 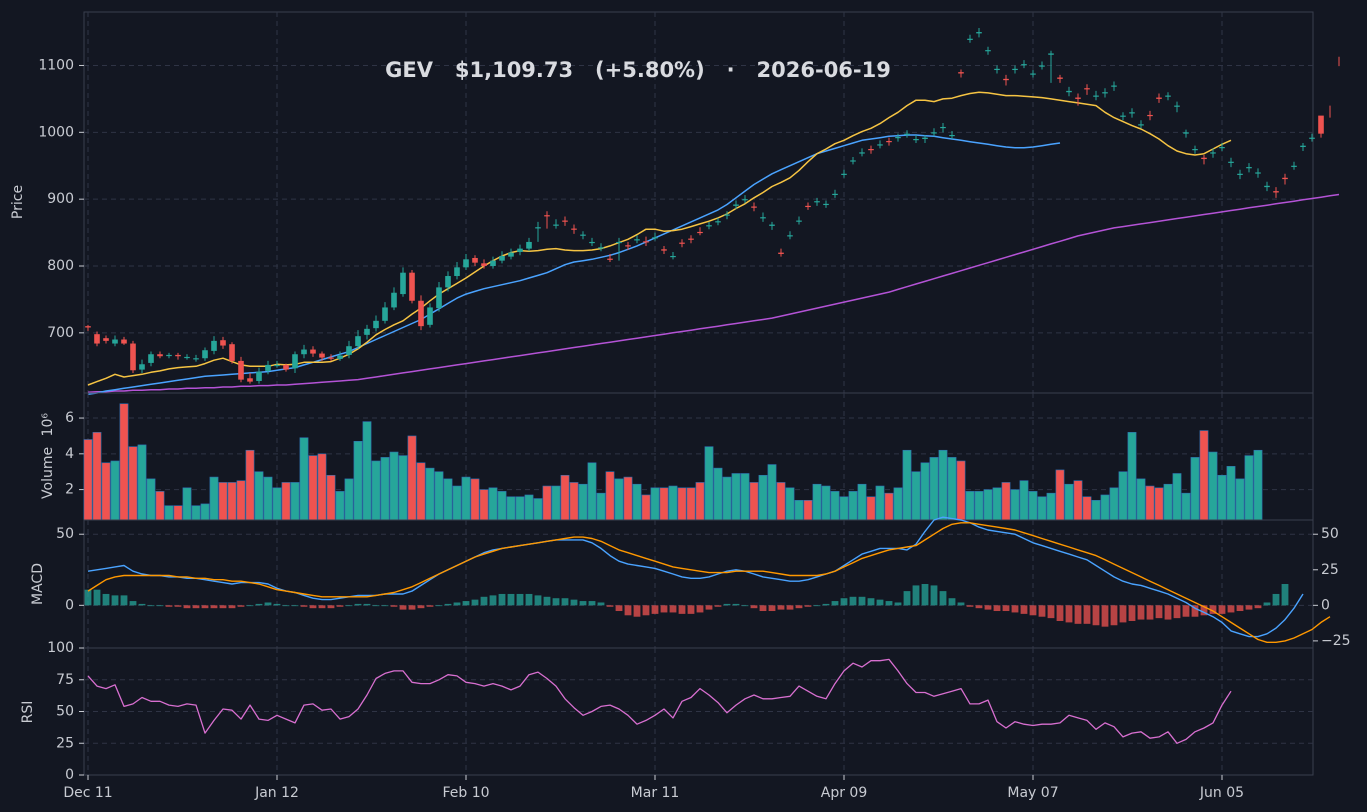 What do you see at coordinates (69, 775) in the screenshot?
I see `rsi-tick-label: 0` at bounding box center [69, 775].